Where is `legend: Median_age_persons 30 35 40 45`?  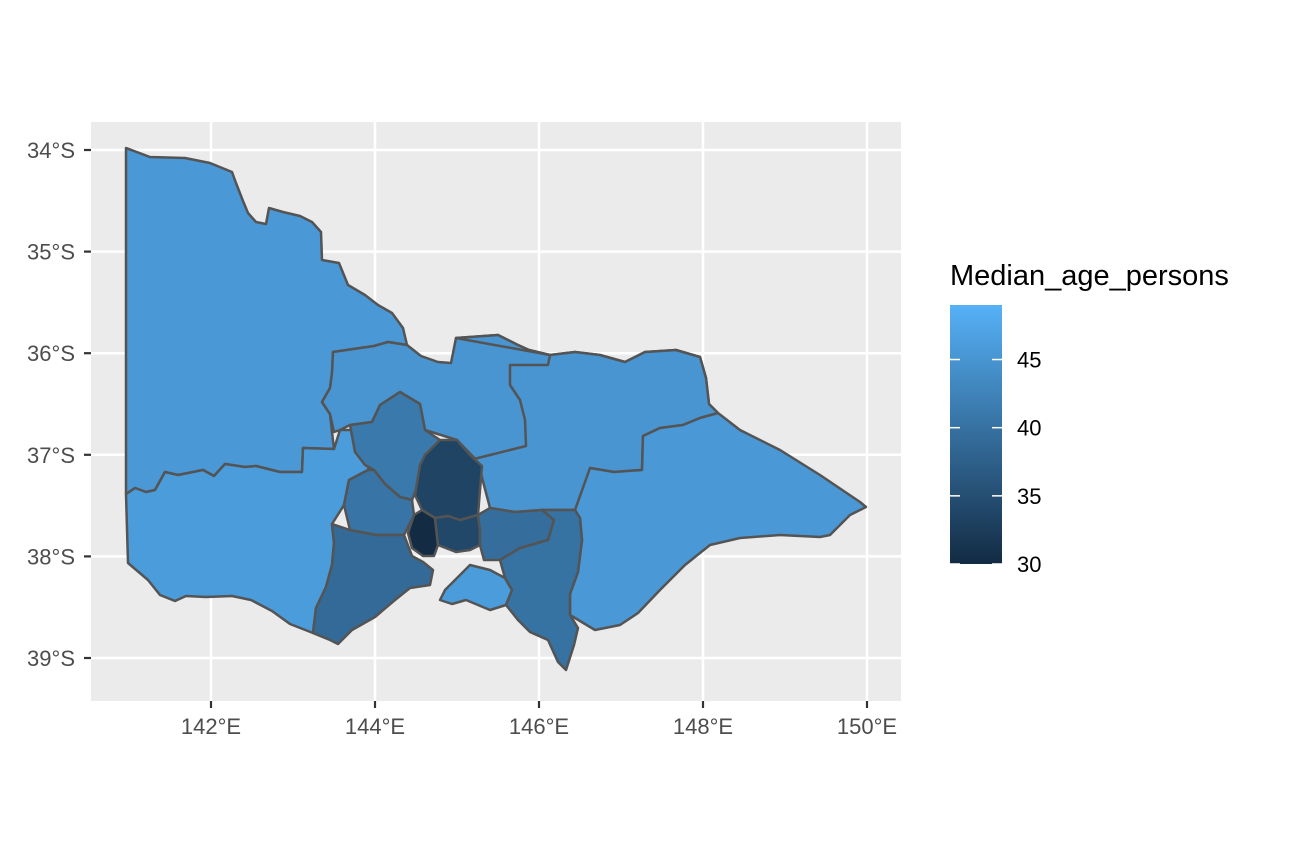
legend: Median_age_persons 30 35 40 45 is located at coordinates (1089, 418).